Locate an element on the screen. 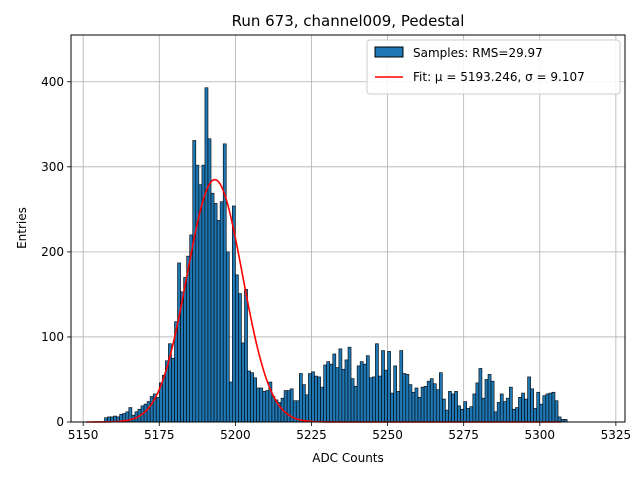  y-tick-label: 0 is located at coordinates (60, 422).